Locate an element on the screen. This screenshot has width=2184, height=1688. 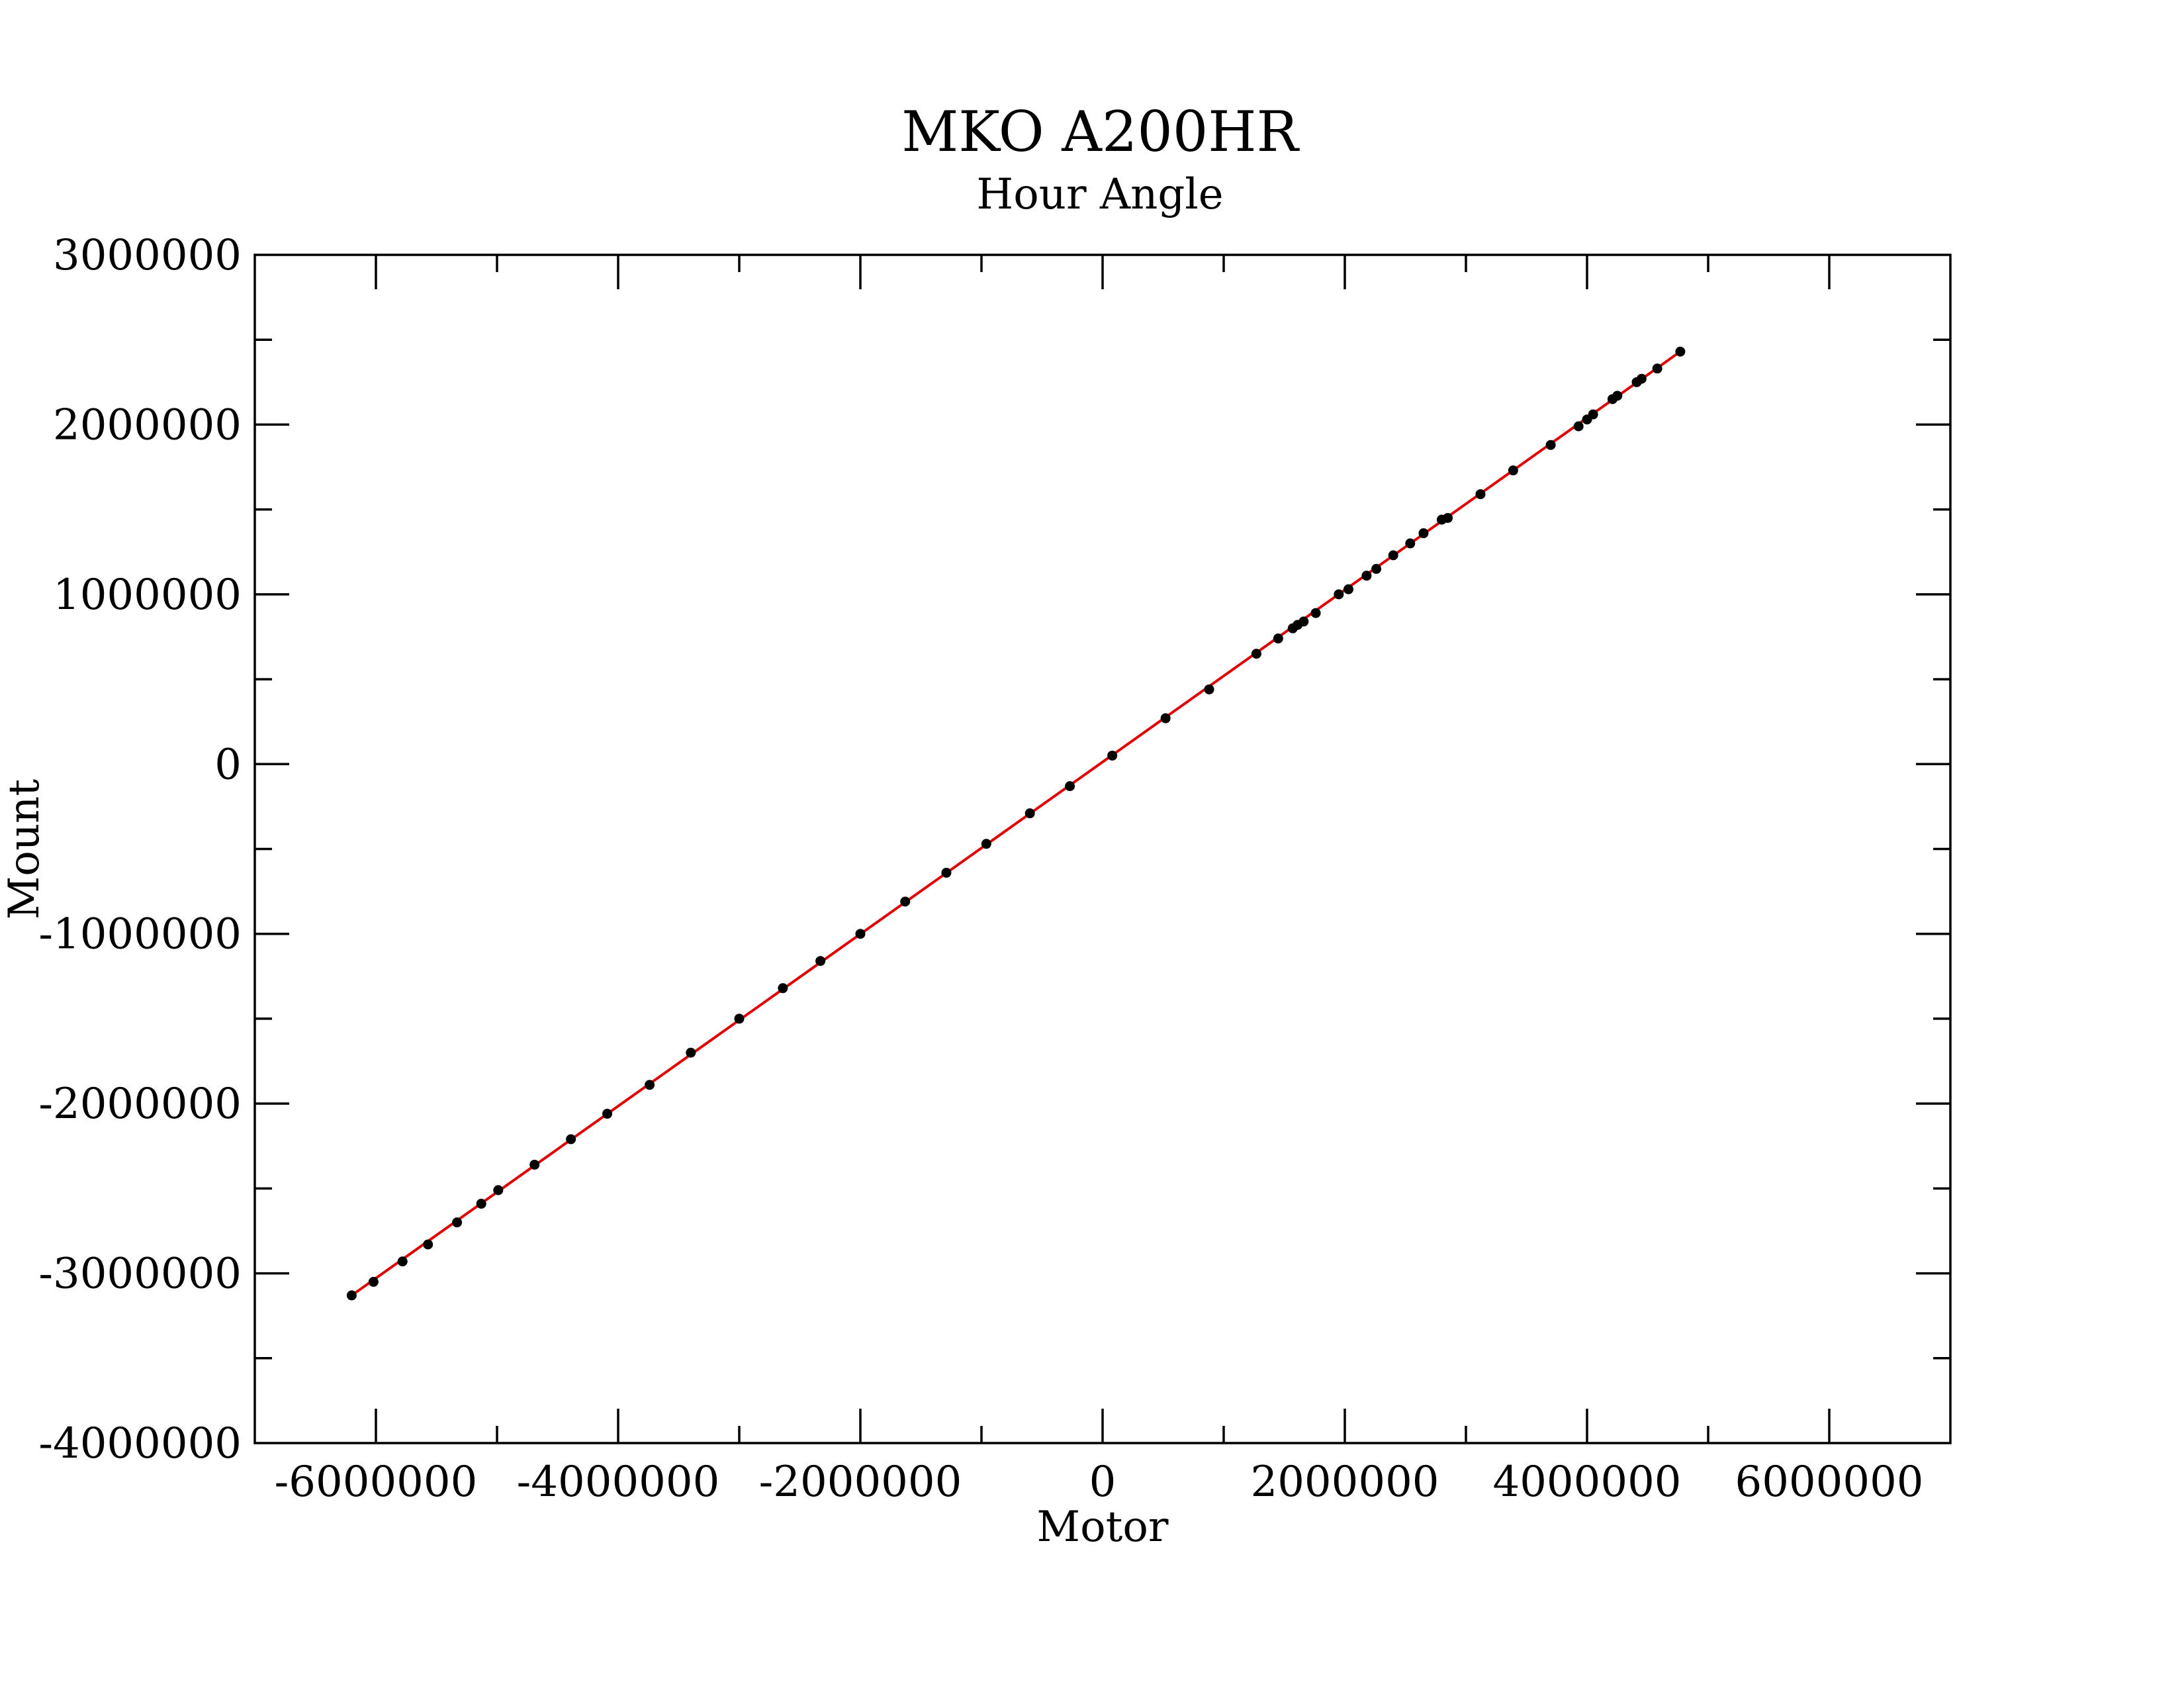
y-tick-label: -2000000 is located at coordinates (140, 1104).